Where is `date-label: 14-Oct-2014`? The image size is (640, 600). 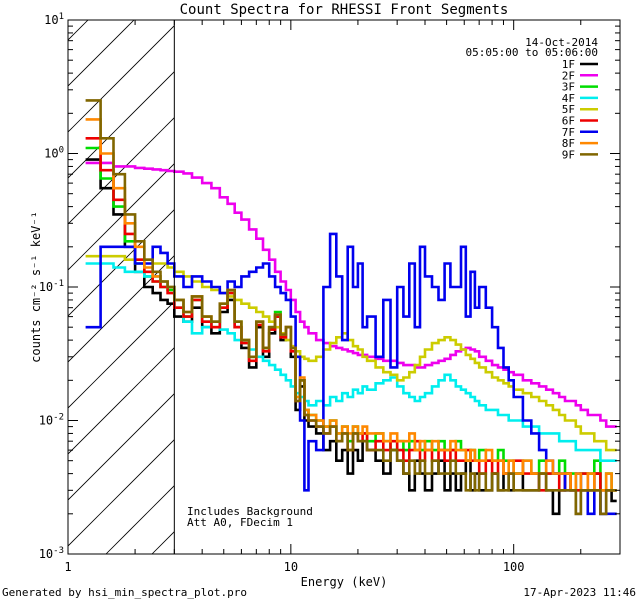
date-label: 14-Oct-2014 is located at coordinates (561, 42).